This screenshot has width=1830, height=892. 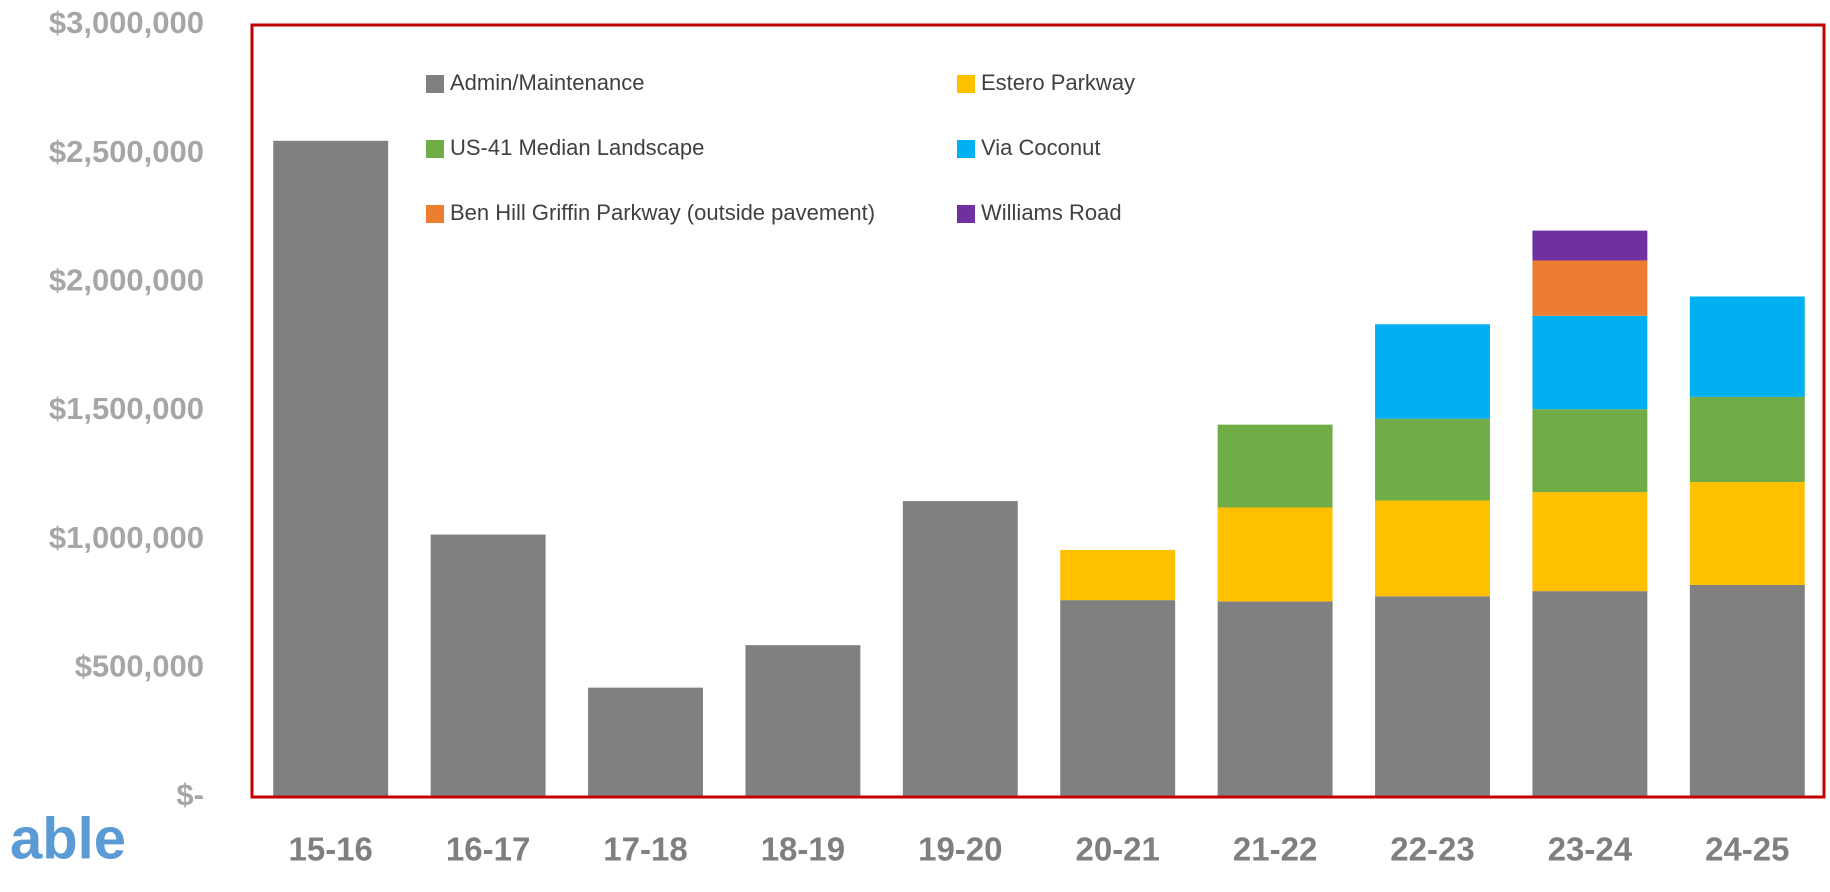 What do you see at coordinates (803, 849) in the screenshot?
I see `x-tick-label: 18-19` at bounding box center [803, 849].